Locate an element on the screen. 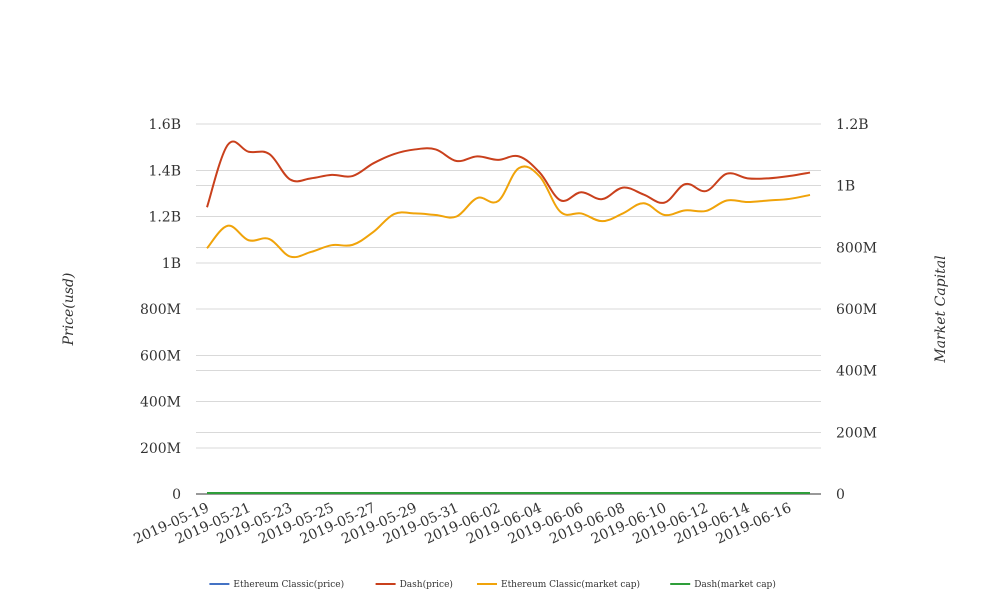 The height and width of the screenshot is (616, 1008). right-tick-label: 0 is located at coordinates (840, 495).